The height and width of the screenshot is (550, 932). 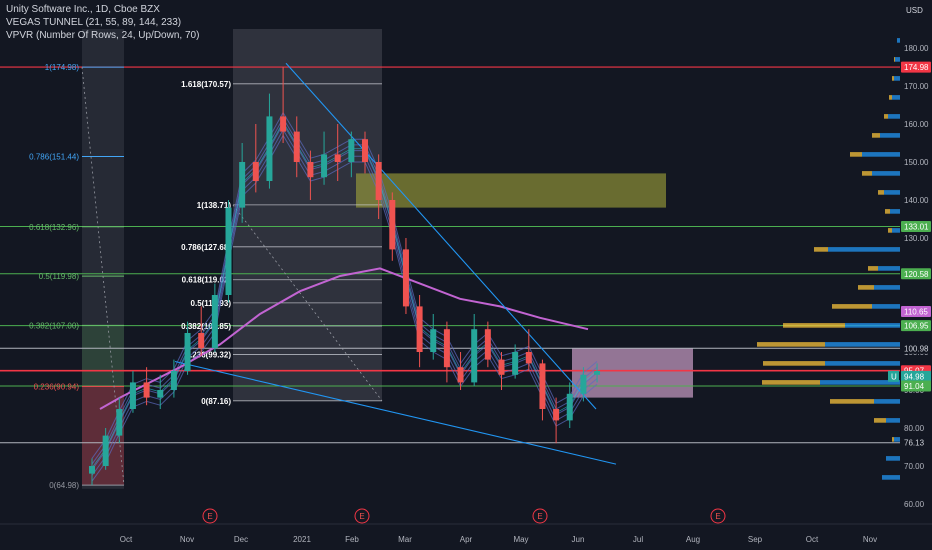 I want to click on price-tick-label: 130.00, so click(x=916, y=238).